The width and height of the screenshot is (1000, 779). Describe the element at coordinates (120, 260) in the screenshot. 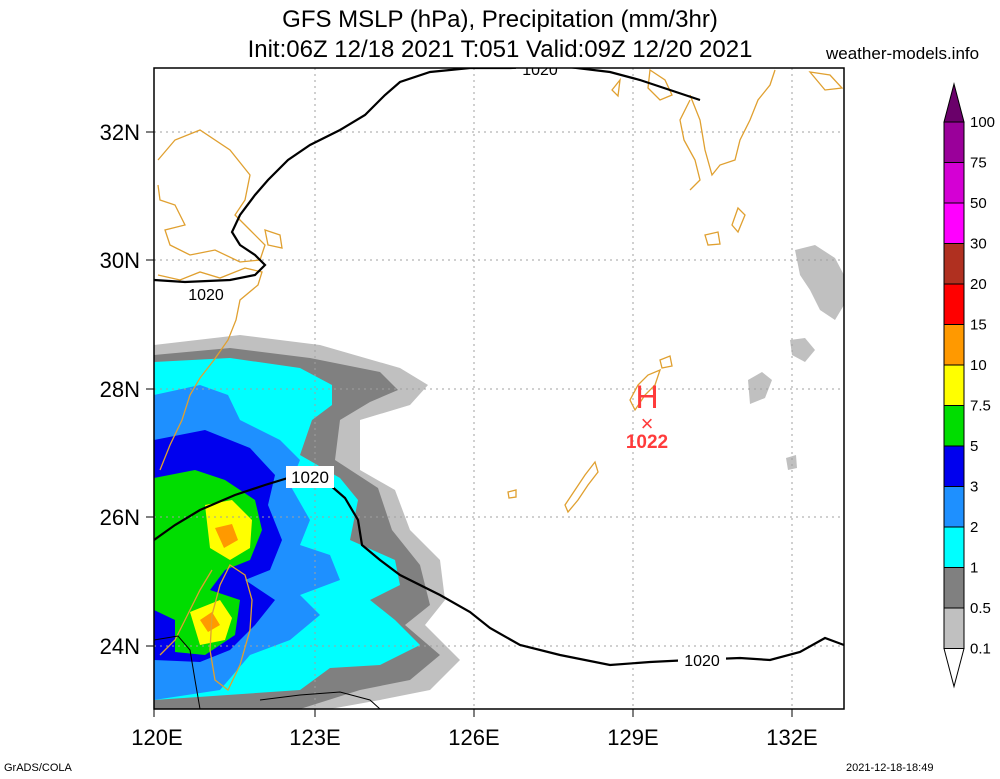

I see `lat-tick-label: 30N` at that location.